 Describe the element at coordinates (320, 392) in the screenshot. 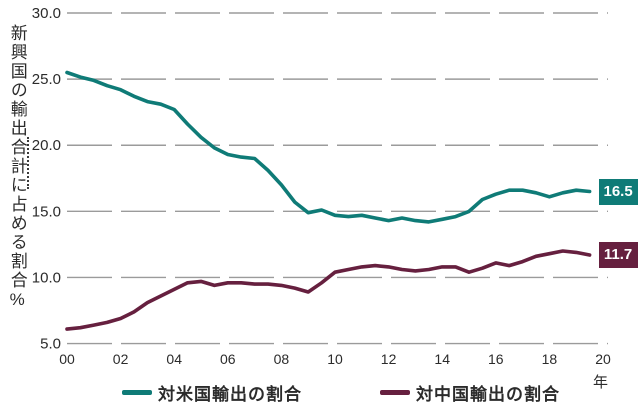

I see `legend: 対米国輸出の割合 対中国輸出の割合` at that location.